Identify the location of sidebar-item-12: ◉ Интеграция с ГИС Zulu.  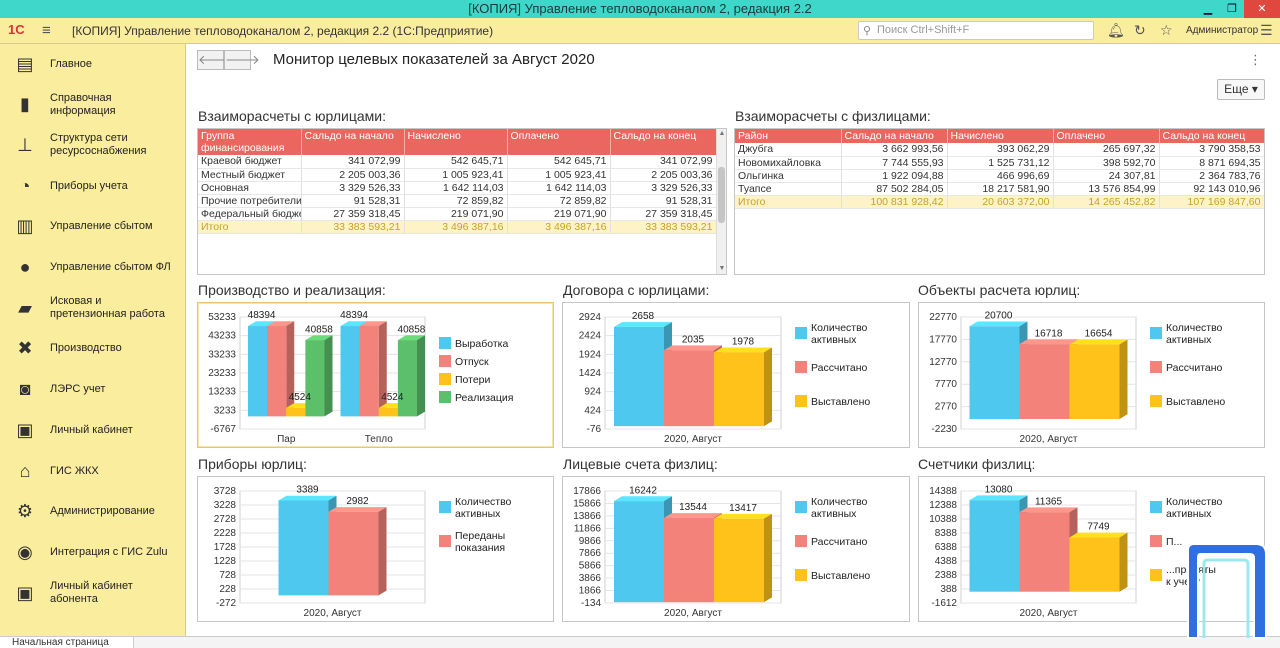
(93, 552).